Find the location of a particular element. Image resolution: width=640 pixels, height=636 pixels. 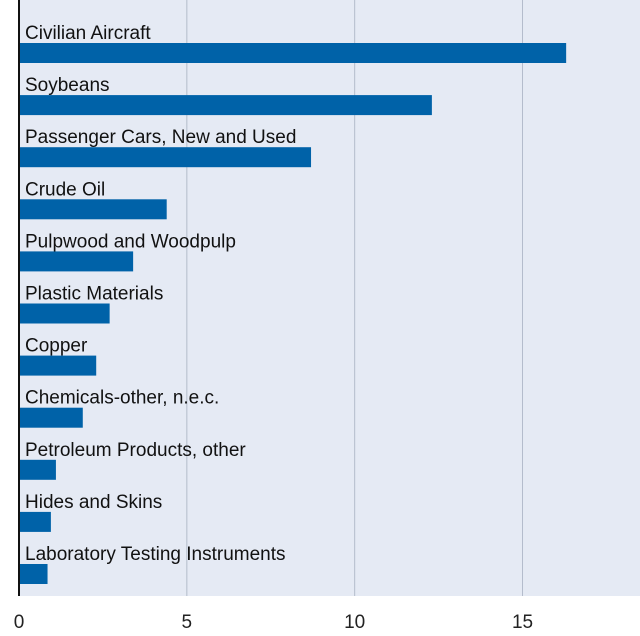

category-label: Chemicals-other, n.e.c. is located at coordinates (122, 398).